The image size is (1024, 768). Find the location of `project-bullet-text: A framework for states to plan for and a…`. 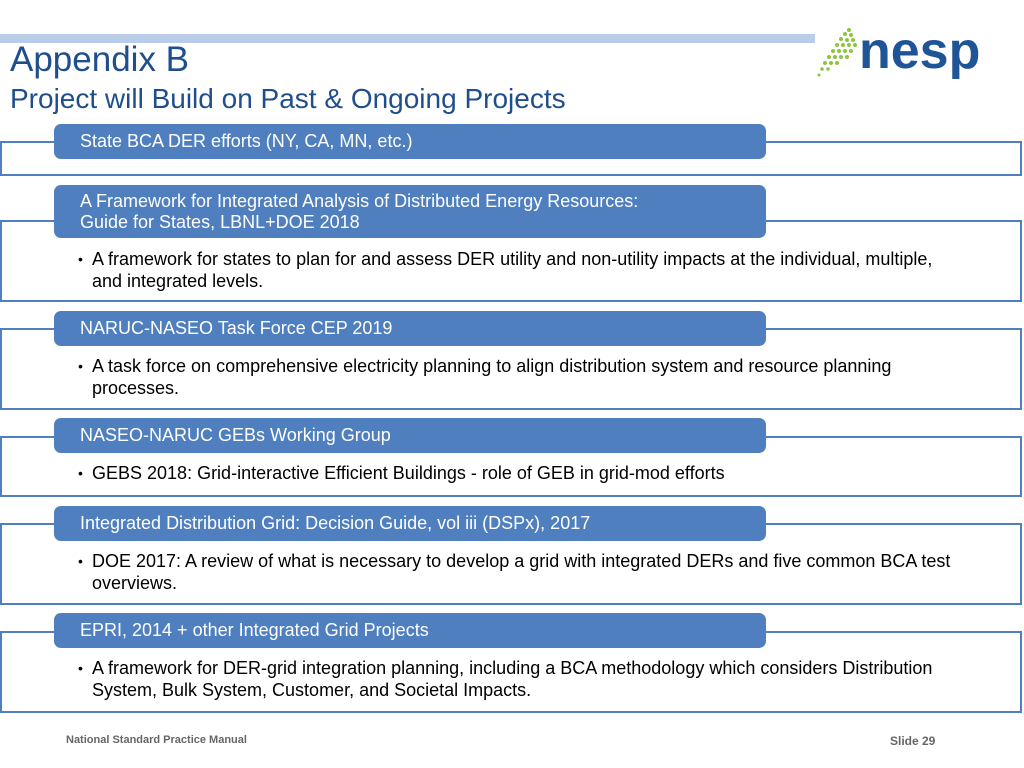

project-bullet-text: A framework for states to plan for and a… is located at coordinates (512, 270).